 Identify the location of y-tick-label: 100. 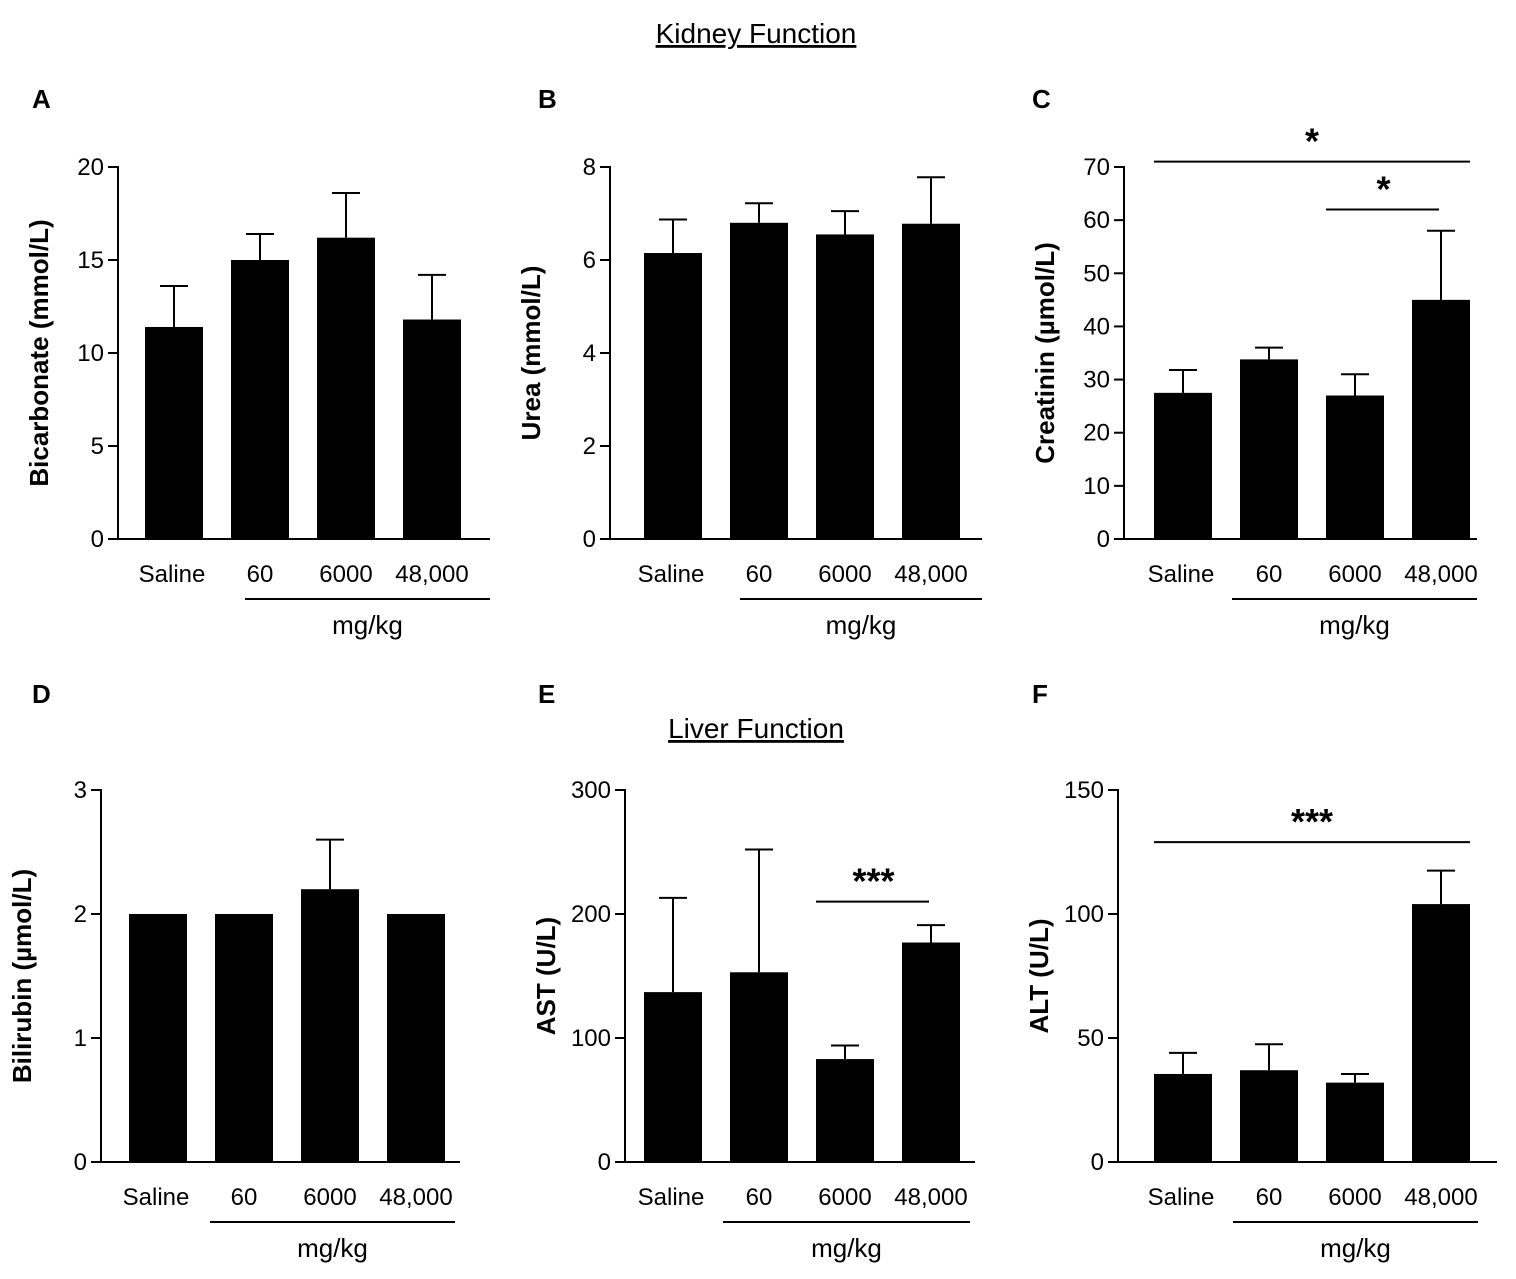
(1084, 914).